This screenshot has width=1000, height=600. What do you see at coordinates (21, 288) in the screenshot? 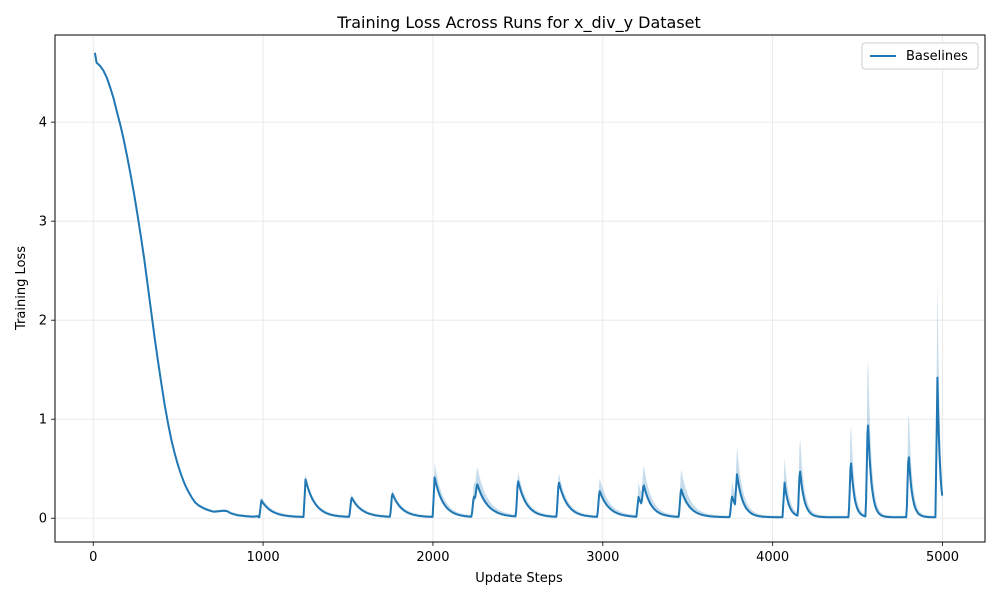
I see `y-axis-label: Training Loss` at bounding box center [21, 288].